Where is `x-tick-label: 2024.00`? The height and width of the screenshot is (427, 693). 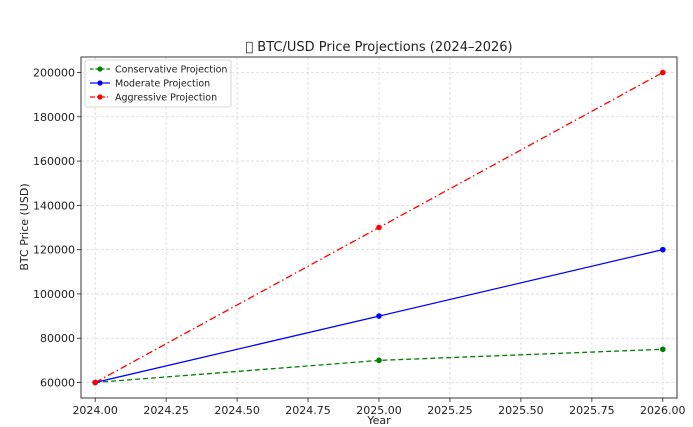
x-tick-label: 2024.00 is located at coordinates (95, 410).